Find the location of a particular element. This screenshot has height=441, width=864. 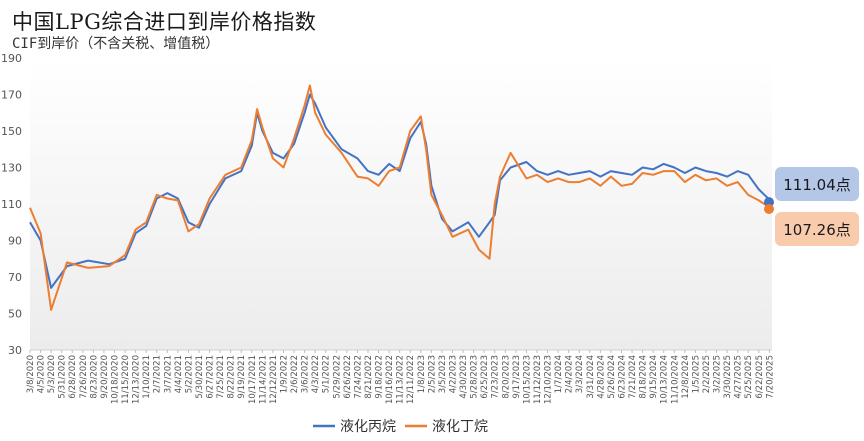

x-tick-label: 5/29/2022 is located at coordinates (337, 377).